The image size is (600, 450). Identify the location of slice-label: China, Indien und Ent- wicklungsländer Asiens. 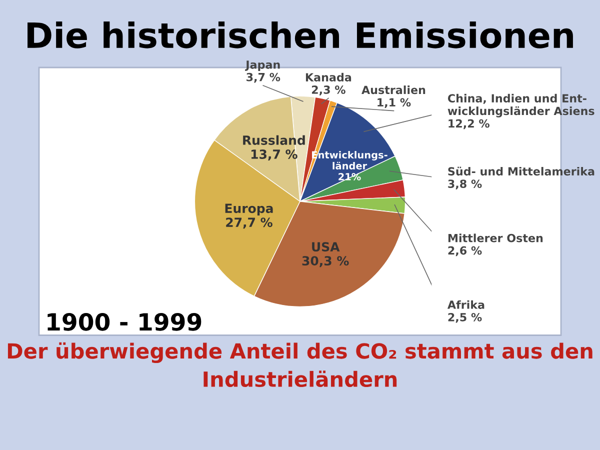
(521, 106).